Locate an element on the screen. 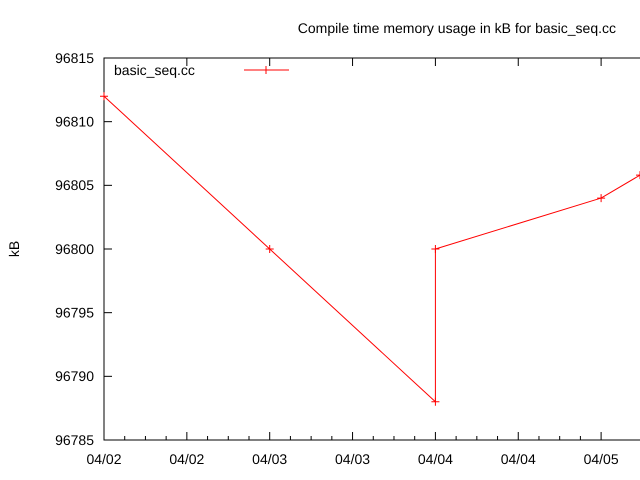 The height and width of the screenshot is (480, 640). series-label: basic_seq.cc is located at coordinates (154, 70).